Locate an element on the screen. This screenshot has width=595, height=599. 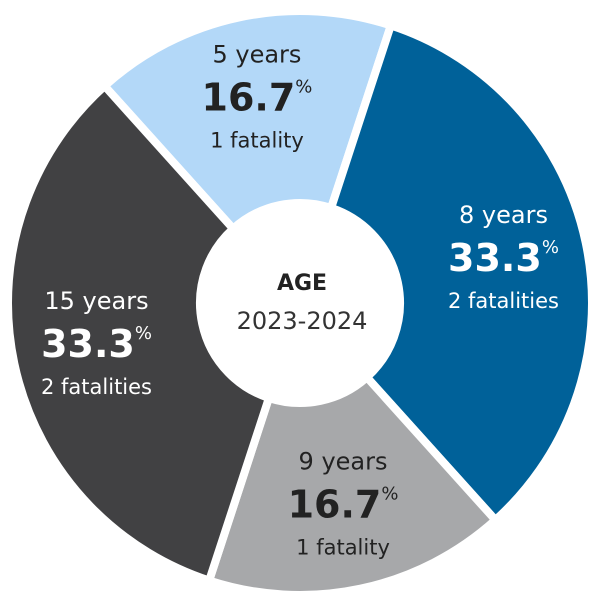
center-subtitle: 2023-2024 is located at coordinates (302, 321).